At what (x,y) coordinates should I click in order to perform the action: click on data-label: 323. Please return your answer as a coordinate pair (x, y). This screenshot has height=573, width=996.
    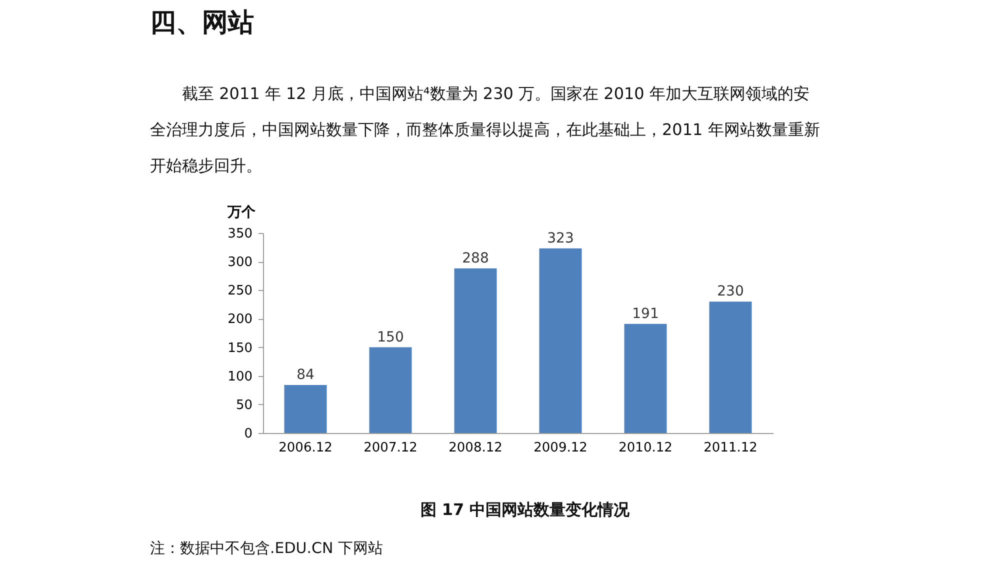
    Looking at the image, I should click on (560, 238).